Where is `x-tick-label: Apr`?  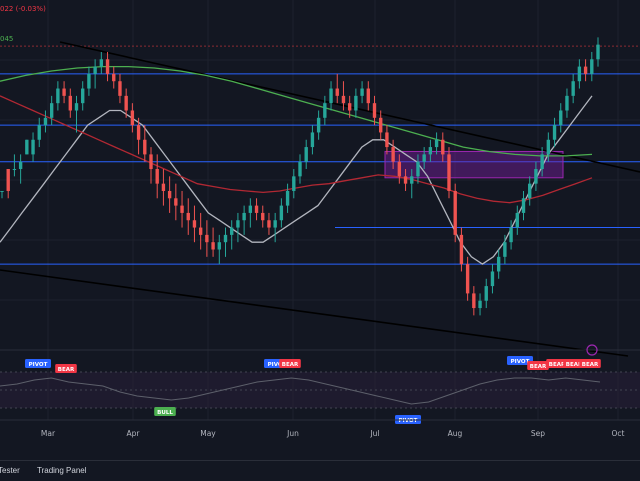
x-tick-label: Apr is located at coordinates (134, 433).